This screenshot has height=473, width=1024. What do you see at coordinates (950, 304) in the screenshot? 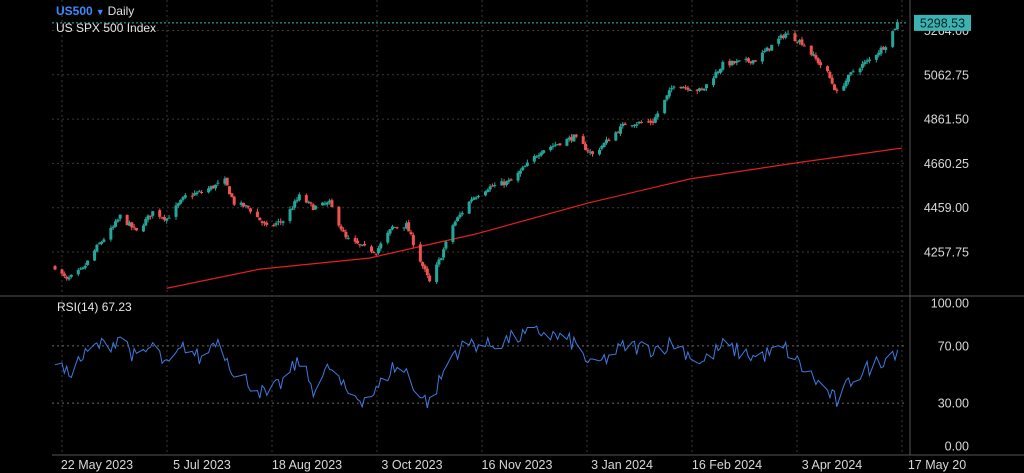
I see `rsi-tick-label: 100.00` at bounding box center [950, 304].